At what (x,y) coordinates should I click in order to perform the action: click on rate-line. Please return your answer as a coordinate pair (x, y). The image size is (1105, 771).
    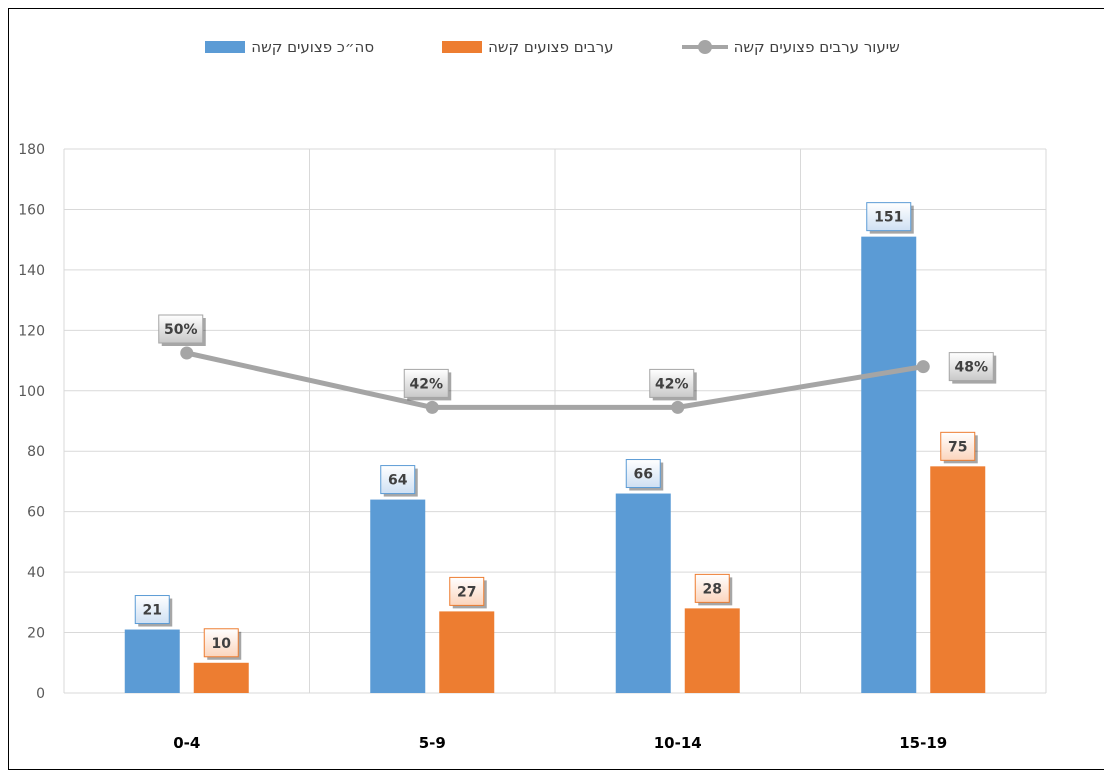
    Looking at the image, I should click on (555, 380).